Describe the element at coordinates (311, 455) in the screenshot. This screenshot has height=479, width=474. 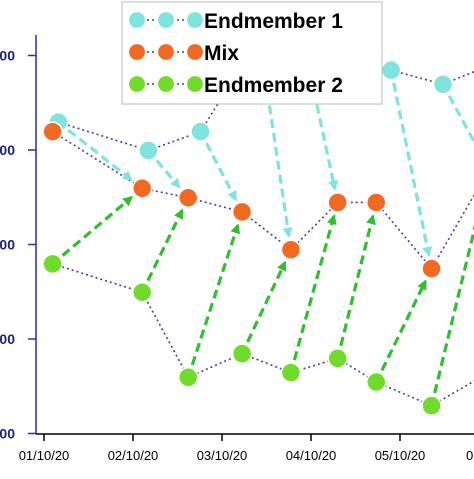
I see `x-tick-label: 04/10/20` at that location.